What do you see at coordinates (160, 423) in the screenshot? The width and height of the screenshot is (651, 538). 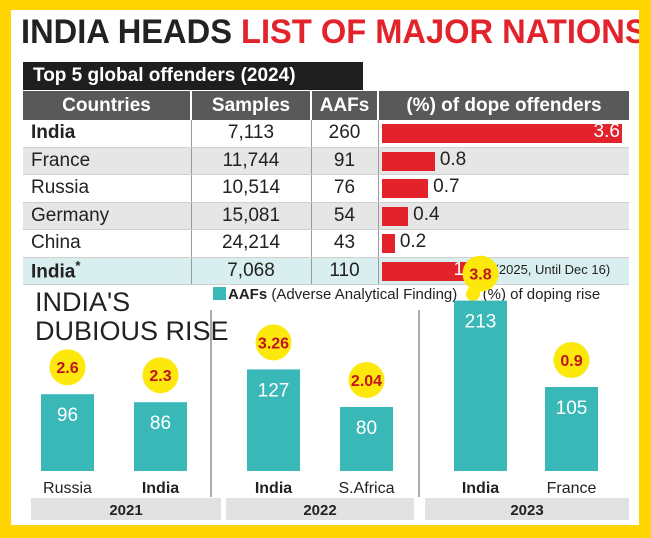 I see `aaf-value-label: 86` at bounding box center [160, 423].